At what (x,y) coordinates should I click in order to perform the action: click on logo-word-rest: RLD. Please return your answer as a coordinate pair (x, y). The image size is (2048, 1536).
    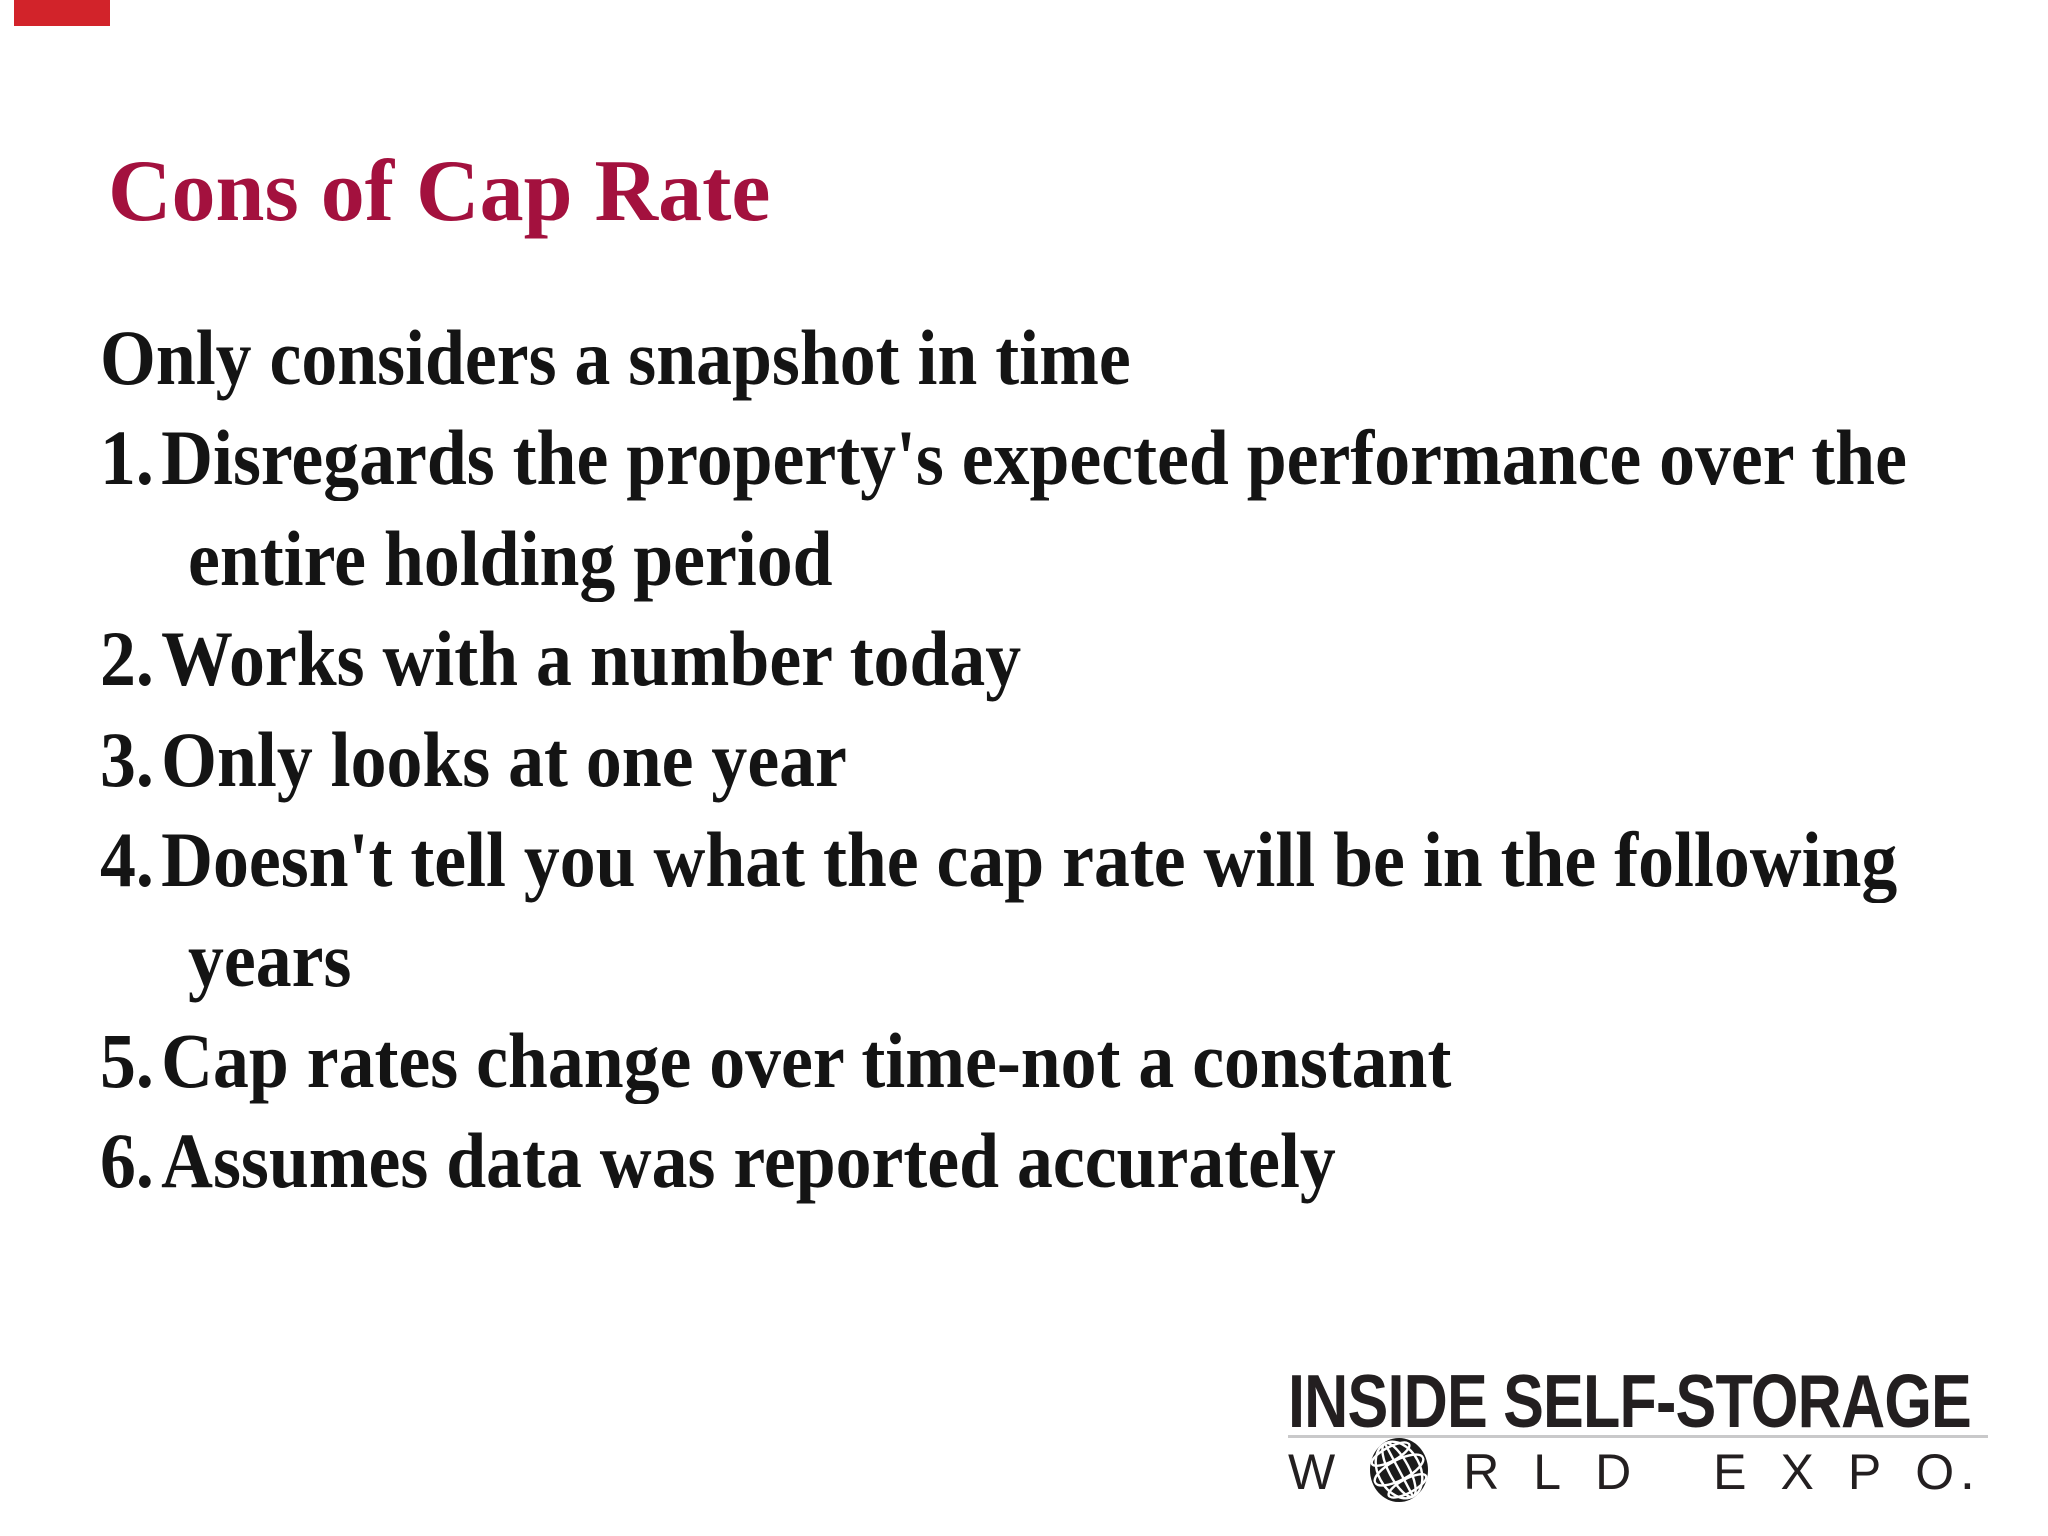
    Looking at the image, I should click on (1564, 1472).